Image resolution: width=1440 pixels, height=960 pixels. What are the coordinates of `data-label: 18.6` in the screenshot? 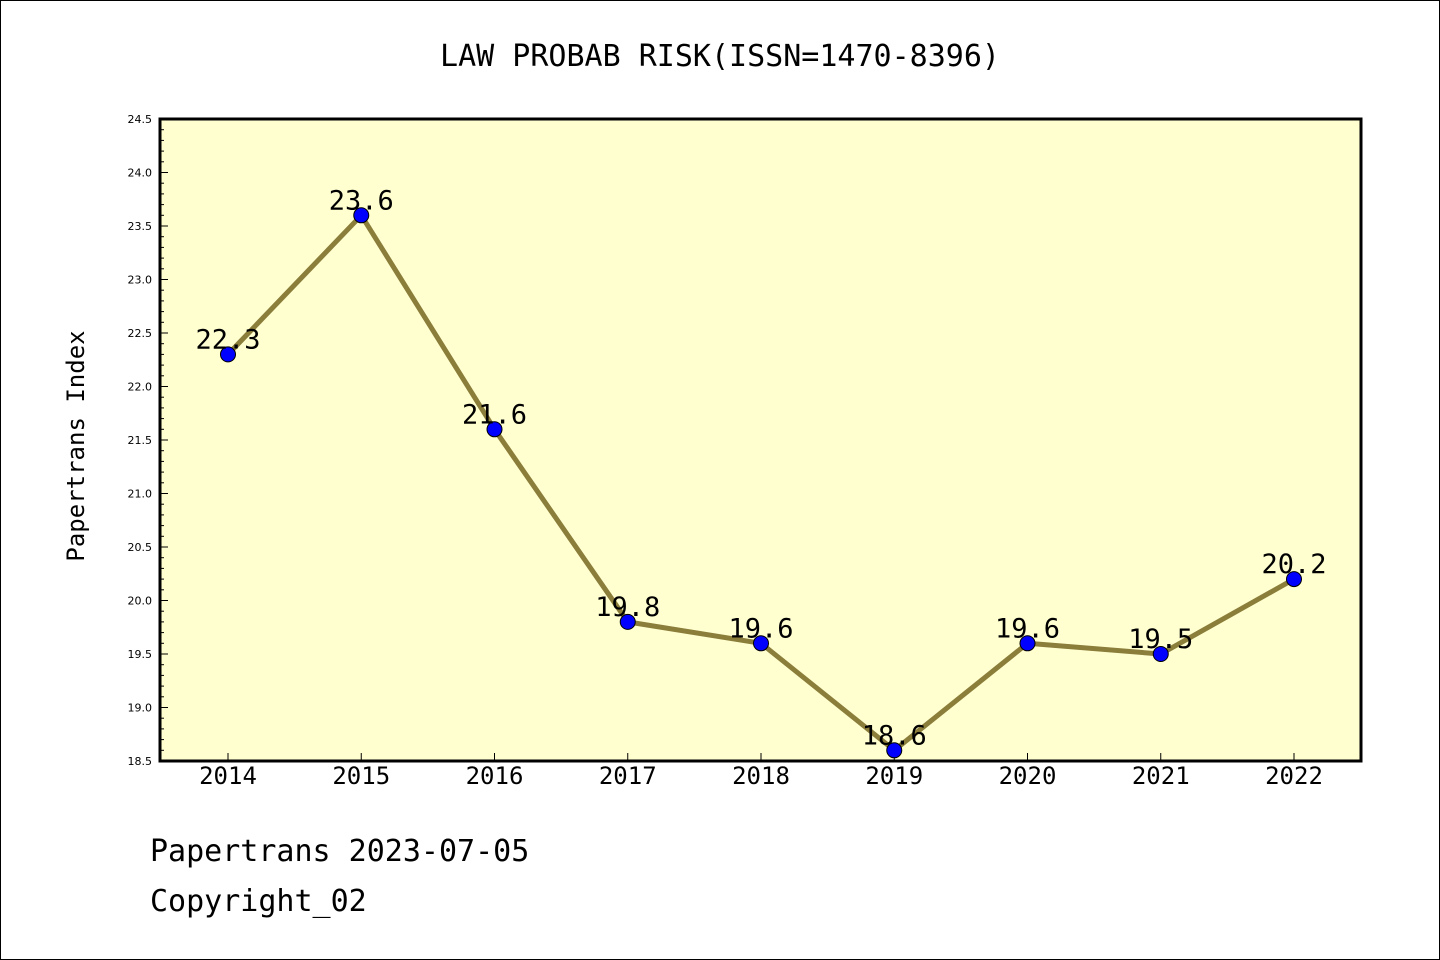 It's located at (894, 735).